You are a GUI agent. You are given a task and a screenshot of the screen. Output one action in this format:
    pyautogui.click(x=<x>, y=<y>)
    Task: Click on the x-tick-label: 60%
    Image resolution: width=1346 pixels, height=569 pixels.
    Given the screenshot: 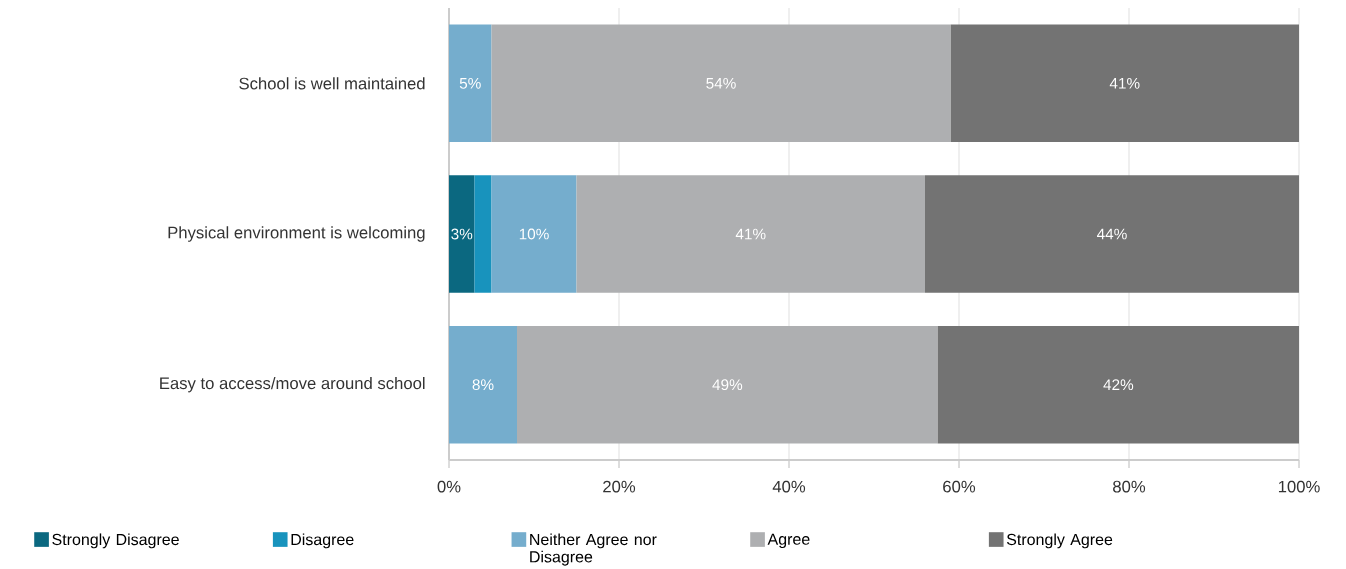 What is the action you would take?
    pyautogui.click(x=959, y=486)
    